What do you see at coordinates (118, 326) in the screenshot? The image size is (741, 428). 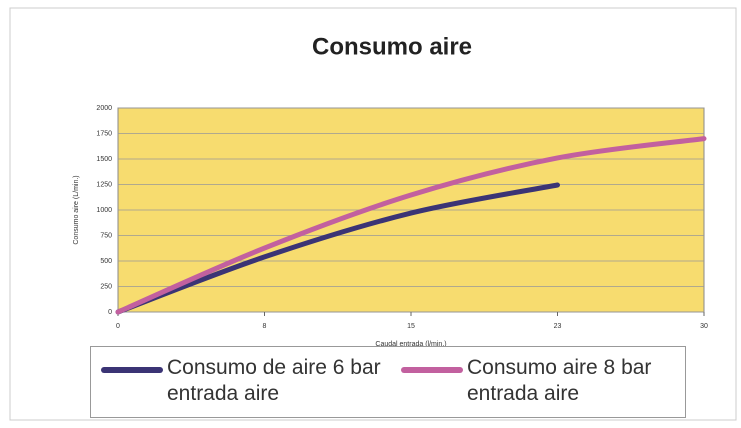 I see `x-tick-label: 0` at bounding box center [118, 326].